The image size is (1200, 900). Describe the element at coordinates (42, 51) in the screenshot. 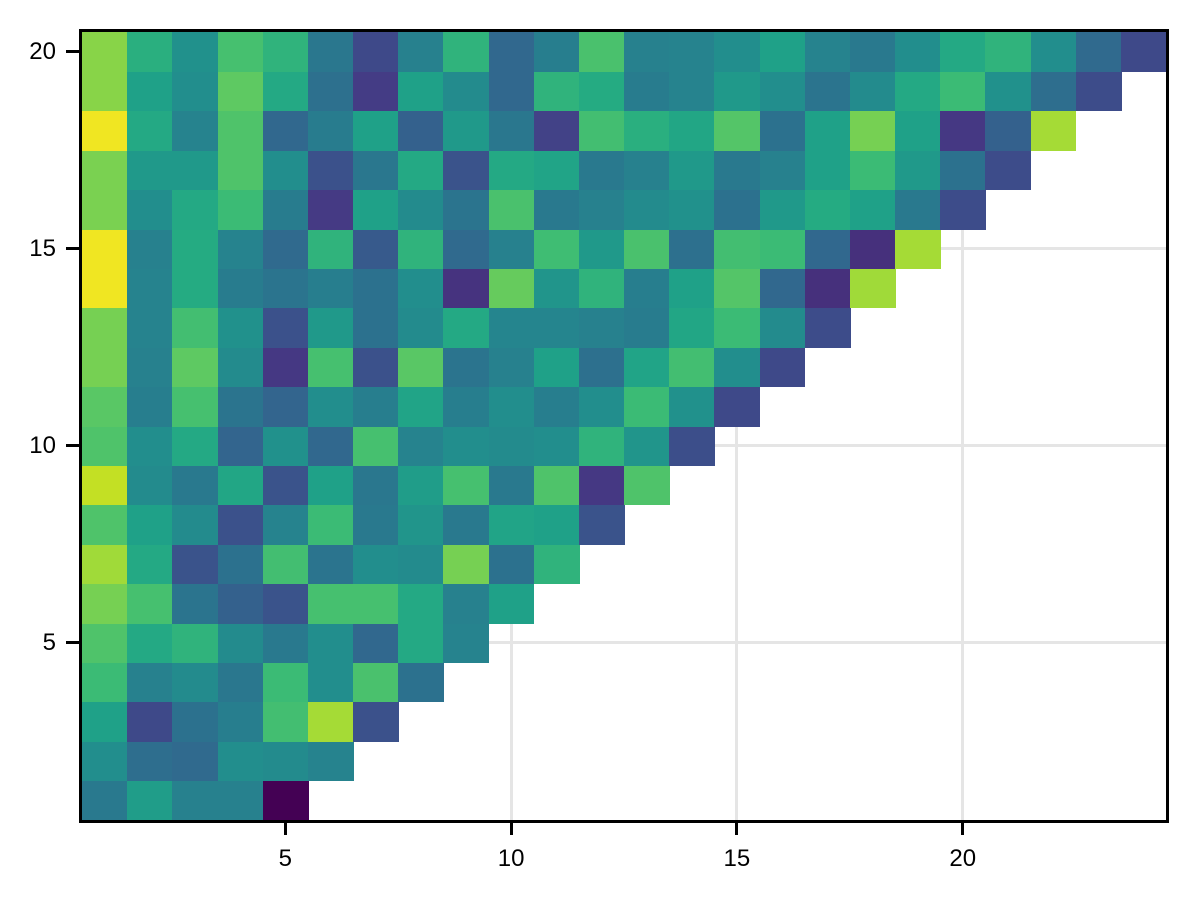

I see `y-tick-label: 20` at that location.